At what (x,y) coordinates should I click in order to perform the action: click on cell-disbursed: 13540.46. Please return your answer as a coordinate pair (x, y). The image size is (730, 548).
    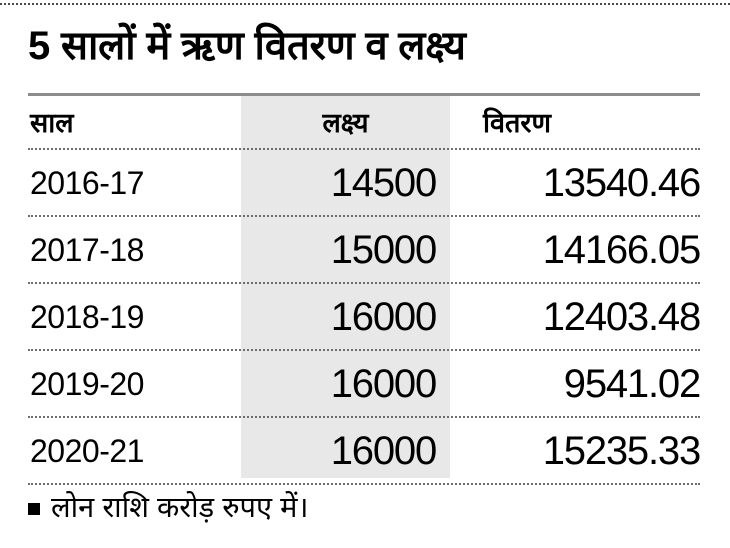
    Looking at the image, I should click on (621, 183).